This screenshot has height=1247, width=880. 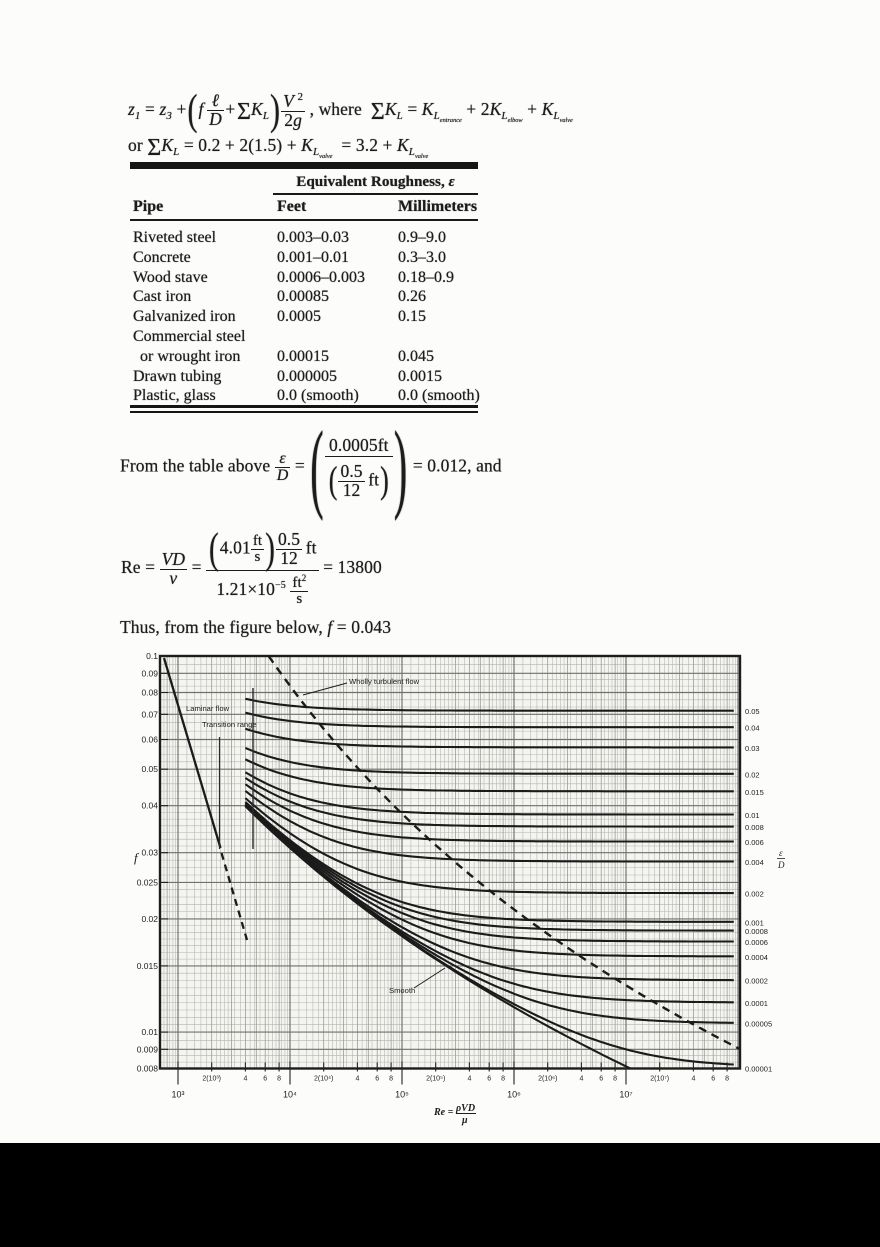 What do you see at coordinates (754, 862) in the screenshot?
I see `svg-text: 0.004` at bounding box center [754, 862].